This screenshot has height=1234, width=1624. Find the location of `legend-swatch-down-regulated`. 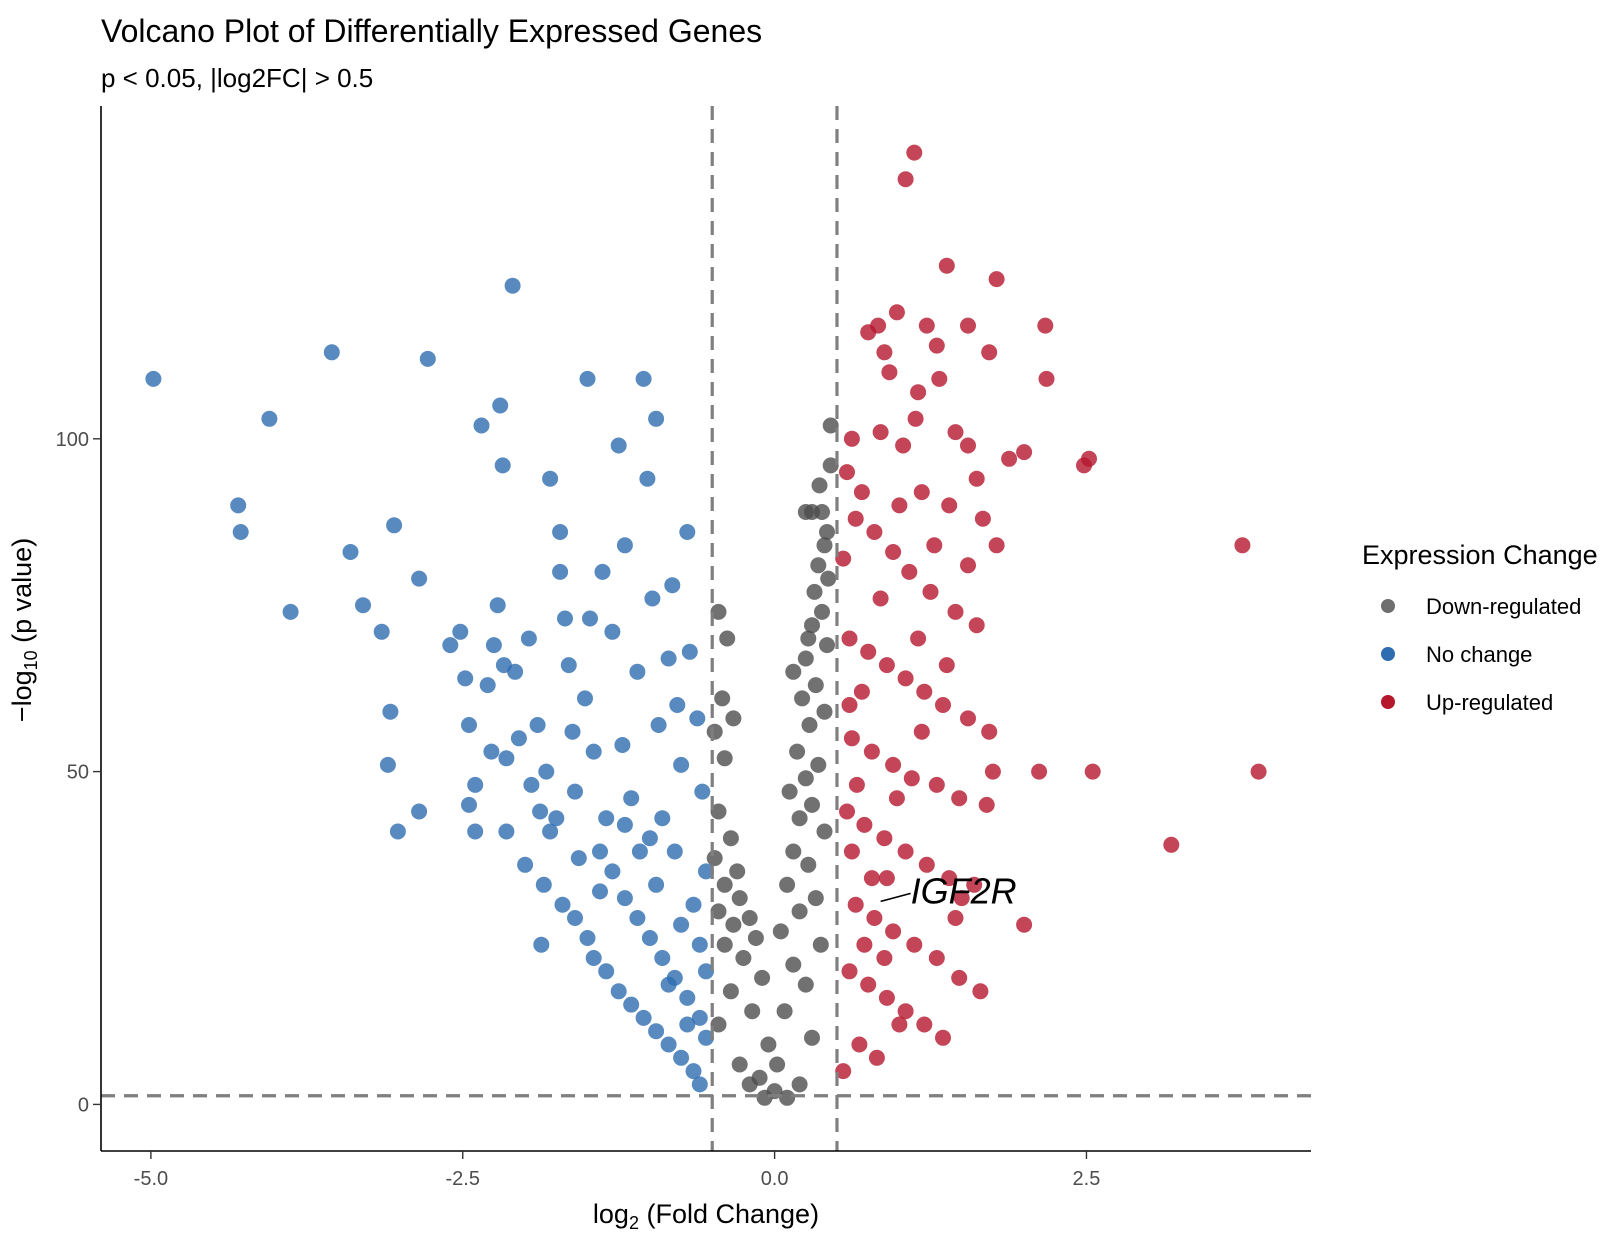

legend-swatch-down-regulated is located at coordinates (1388, 606).